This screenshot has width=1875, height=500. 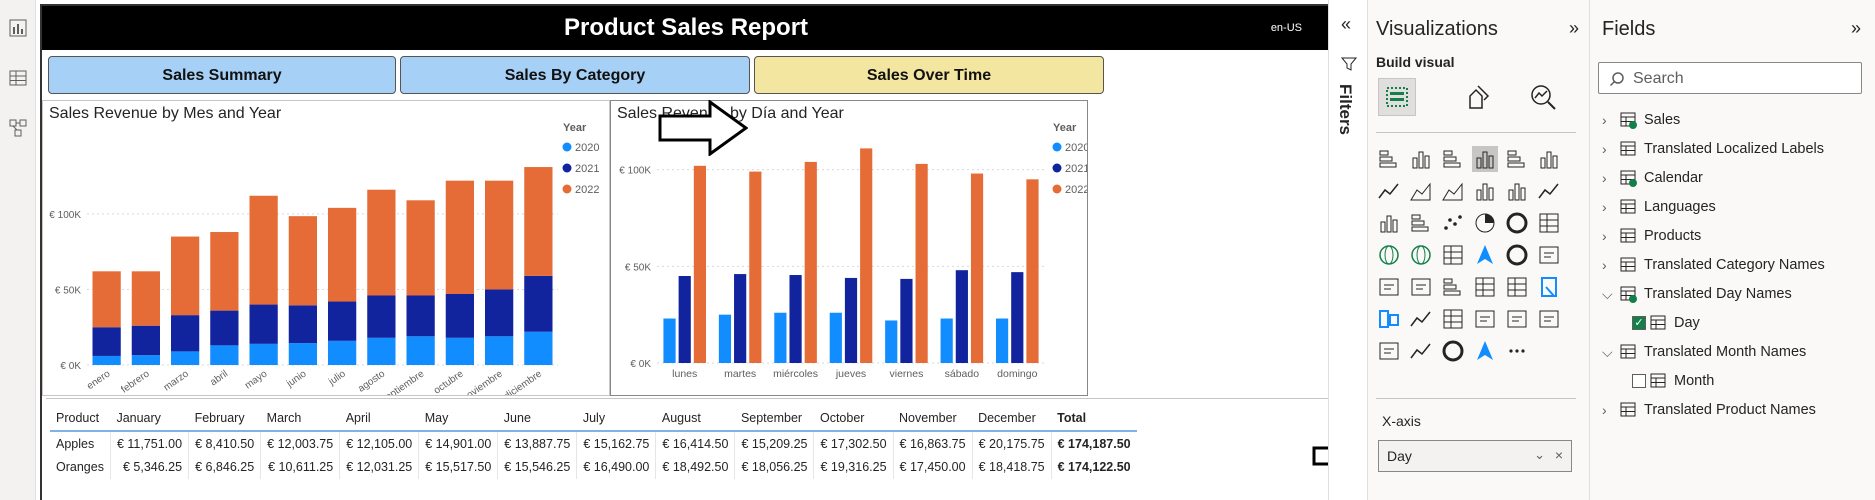 What do you see at coordinates (1421, 191) in the screenshot?
I see `area-chart-icon` at bounding box center [1421, 191].